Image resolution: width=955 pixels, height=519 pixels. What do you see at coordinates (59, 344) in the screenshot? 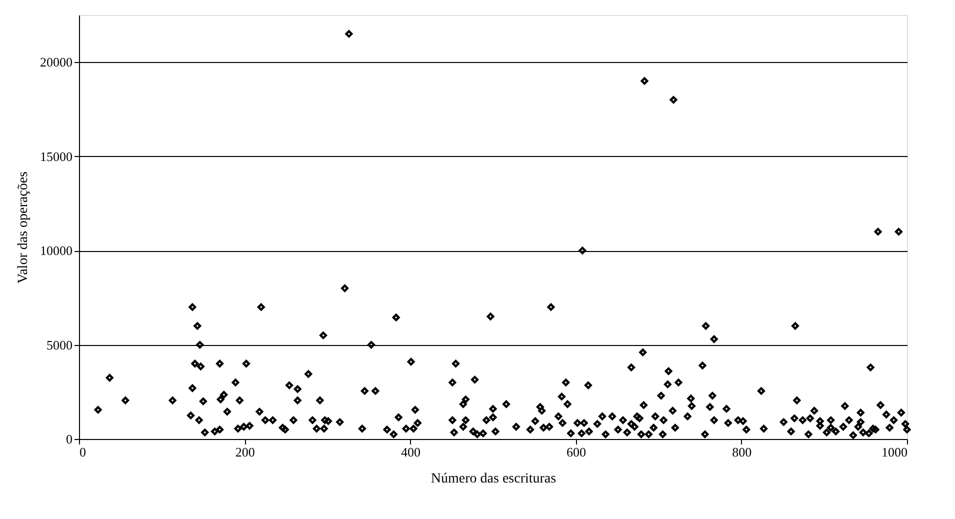
I see `y-tick-label: 5000` at bounding box center [59, 344].